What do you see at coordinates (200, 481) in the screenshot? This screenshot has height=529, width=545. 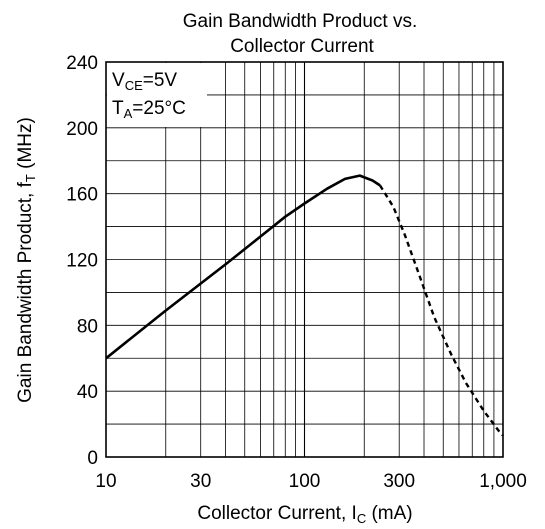 I see `x-tick-label: 30` at bounding box center [200, 481].